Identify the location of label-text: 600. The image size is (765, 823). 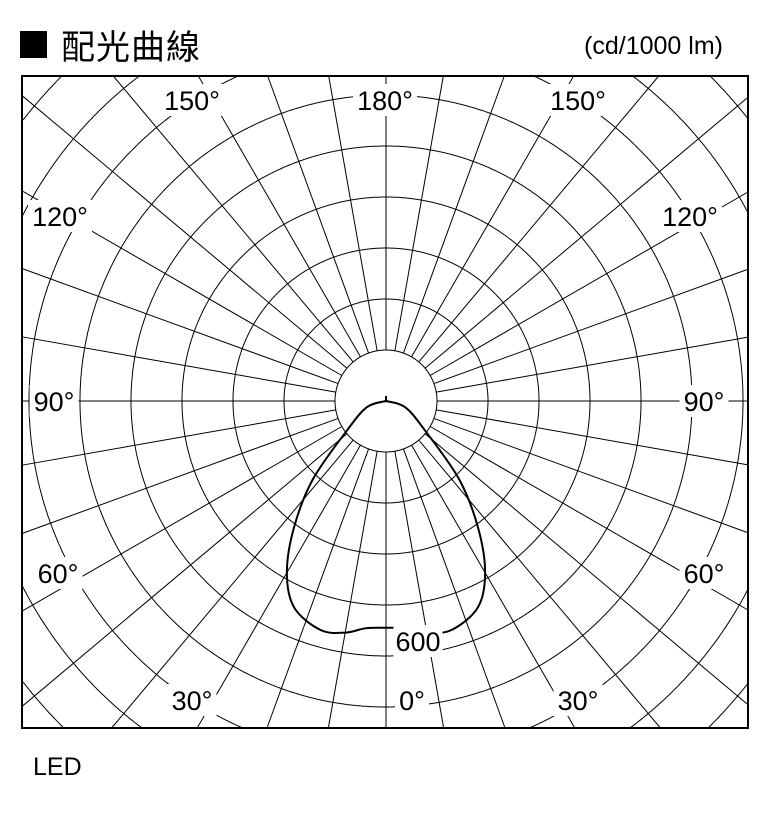
(417, 642).